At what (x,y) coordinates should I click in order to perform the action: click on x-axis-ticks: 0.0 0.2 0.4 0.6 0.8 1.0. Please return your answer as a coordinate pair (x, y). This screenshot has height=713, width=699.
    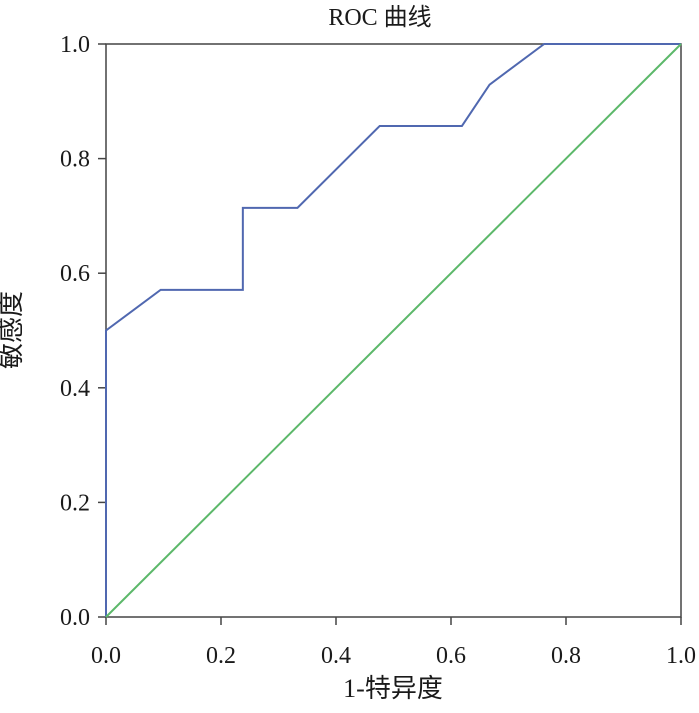
    Looking at the image, I should click on (393, 643).